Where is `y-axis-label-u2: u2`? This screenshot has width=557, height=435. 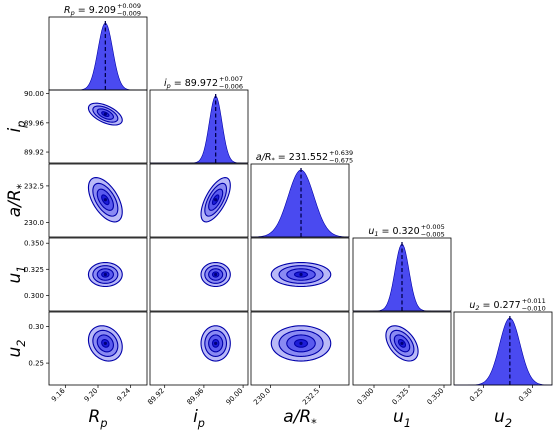
y-axis-label-u2: u2 is located at coordinates (16, 349).